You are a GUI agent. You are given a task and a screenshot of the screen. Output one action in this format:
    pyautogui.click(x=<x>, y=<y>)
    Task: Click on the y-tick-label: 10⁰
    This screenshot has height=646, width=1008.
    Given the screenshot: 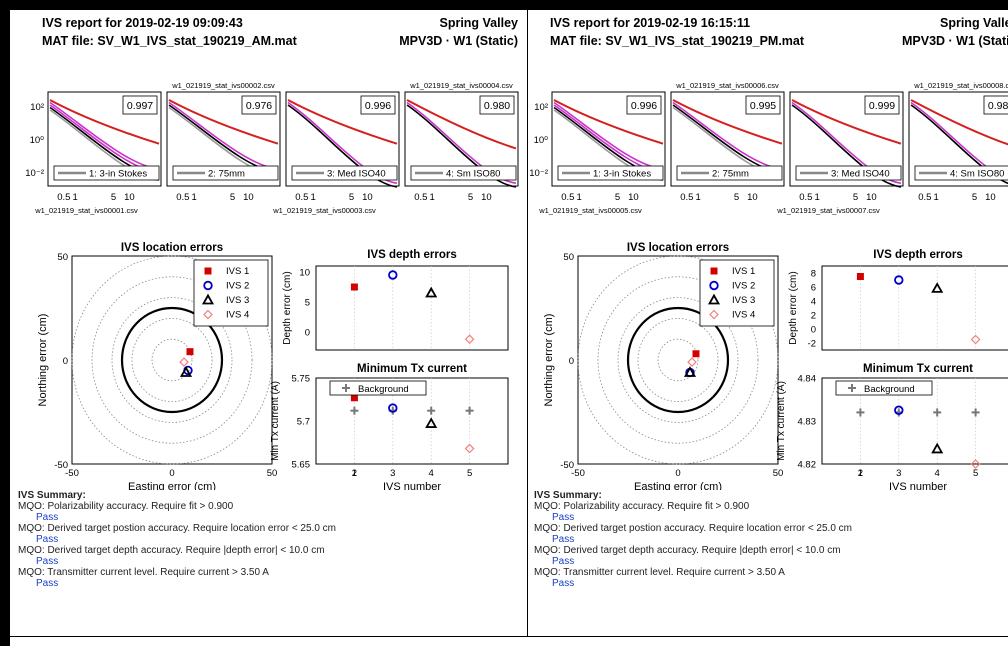 What is the action you would take?
    pyautogui.click(x=37, y=140)
    